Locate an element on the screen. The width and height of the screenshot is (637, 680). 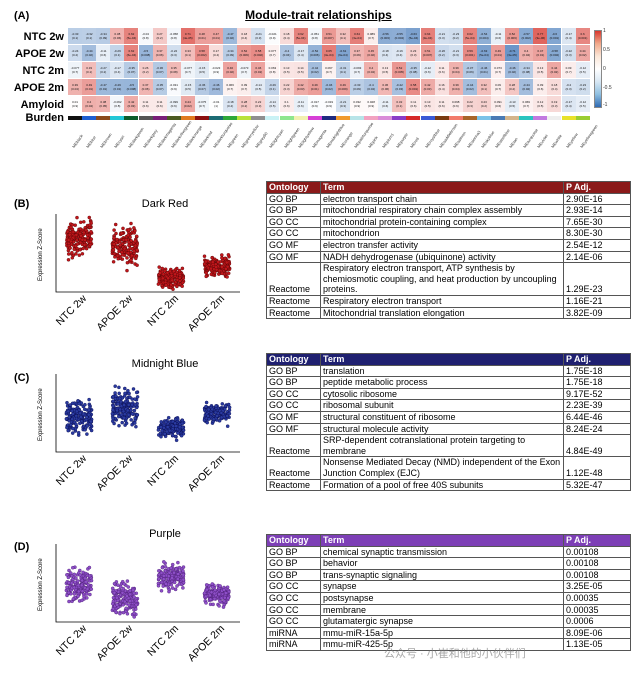
cell-pvalue: (0.8) is located at coordinates (173, 38).